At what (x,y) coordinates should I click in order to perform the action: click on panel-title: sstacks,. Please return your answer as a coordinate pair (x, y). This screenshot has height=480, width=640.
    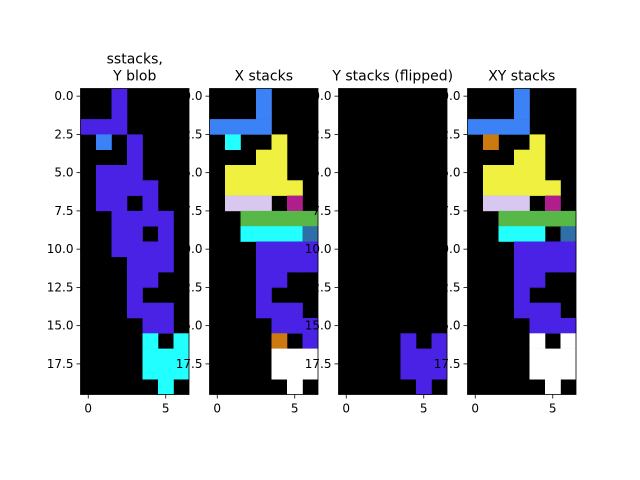
    Looking at the image, I should click on (135, 60).